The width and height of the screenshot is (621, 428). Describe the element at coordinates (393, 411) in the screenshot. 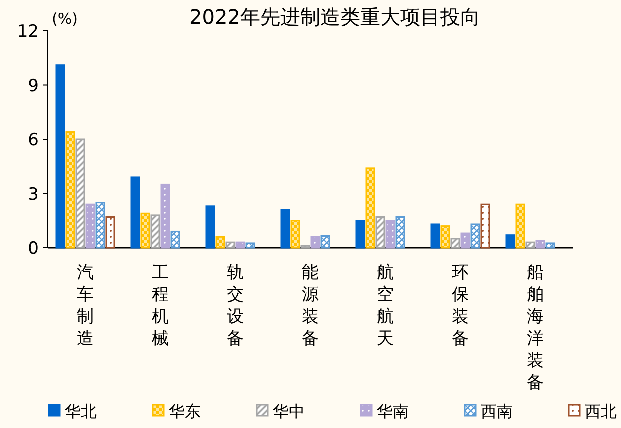

I see `legend-label: 华南` at that location.